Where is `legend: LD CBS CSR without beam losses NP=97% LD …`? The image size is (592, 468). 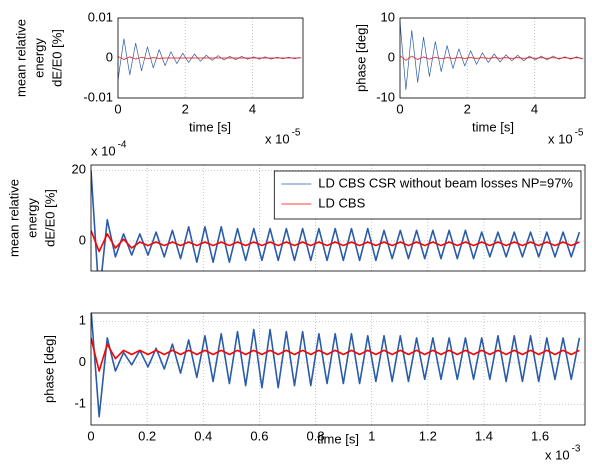
legend: LD CBS CSR without beam losses NP=97% LD … is located at coordinates (427, 195).